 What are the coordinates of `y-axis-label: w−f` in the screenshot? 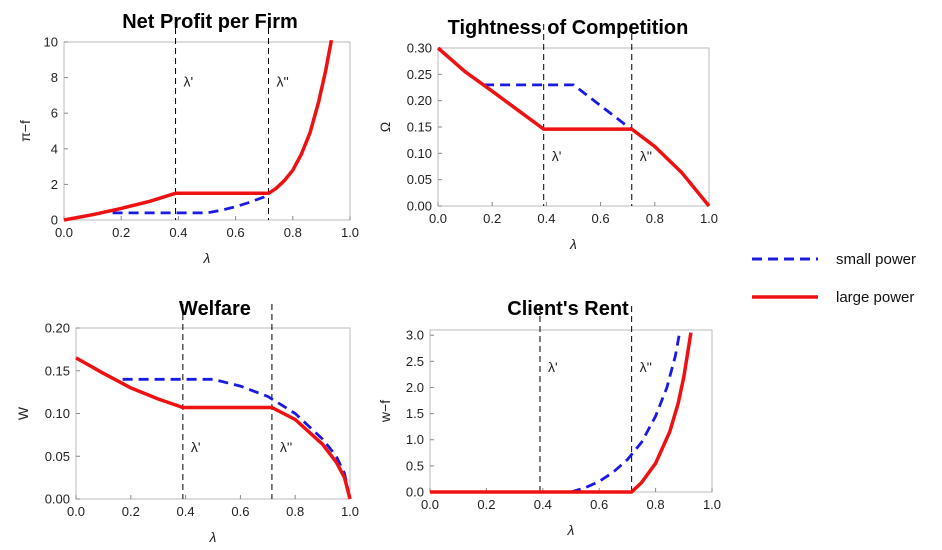 It's located at (385, 411).